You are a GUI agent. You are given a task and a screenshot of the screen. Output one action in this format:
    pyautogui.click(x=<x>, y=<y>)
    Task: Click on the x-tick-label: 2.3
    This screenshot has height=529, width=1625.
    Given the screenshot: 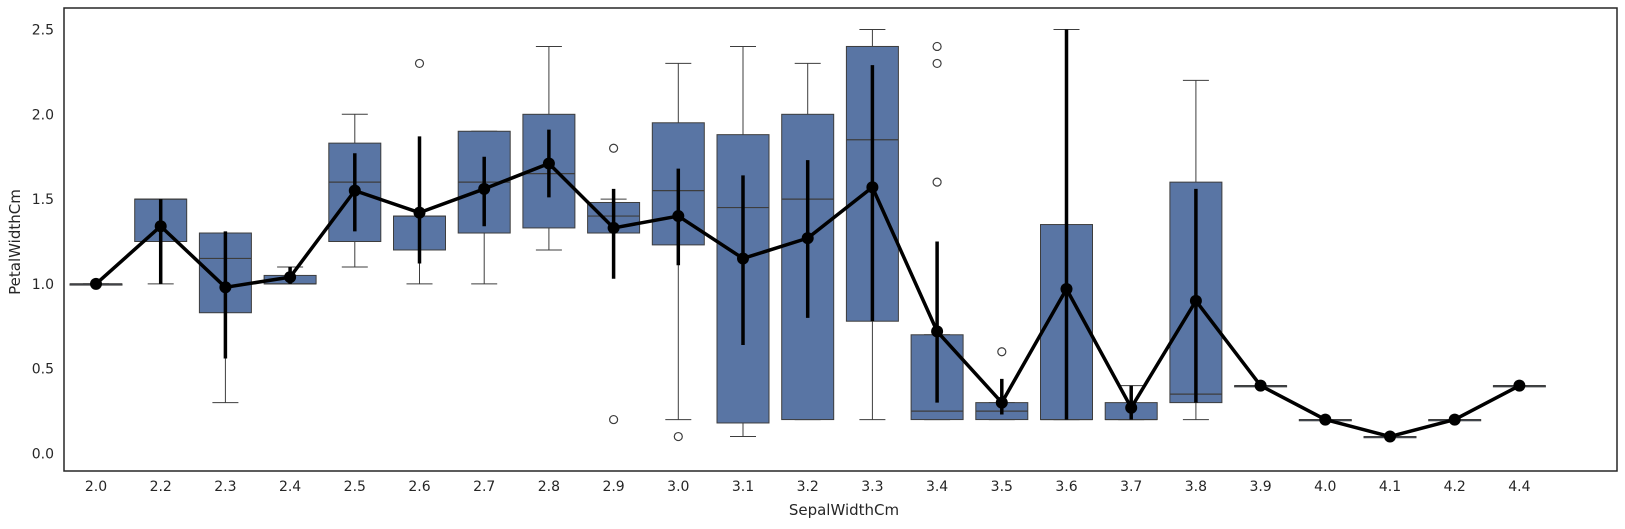 What is the action you would take?
    pyautogui.click(x=225, y=487)
    